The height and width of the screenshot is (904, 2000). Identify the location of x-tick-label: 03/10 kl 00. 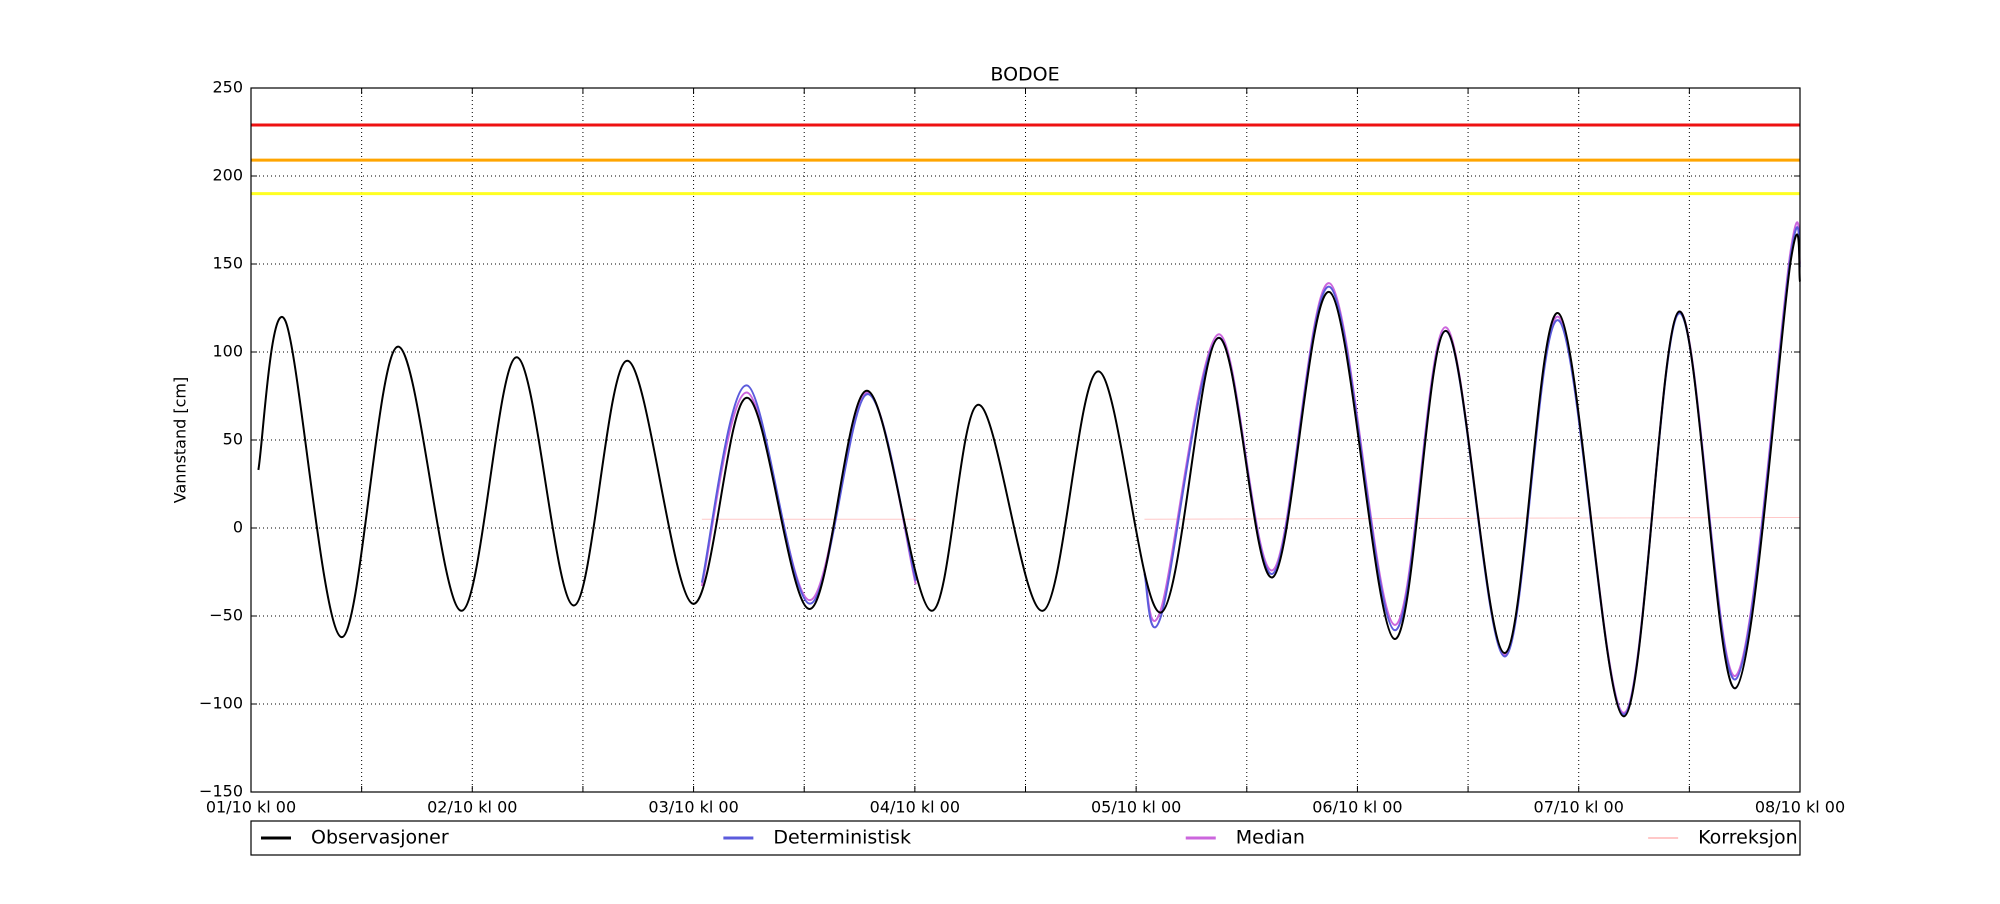
(693, 807).